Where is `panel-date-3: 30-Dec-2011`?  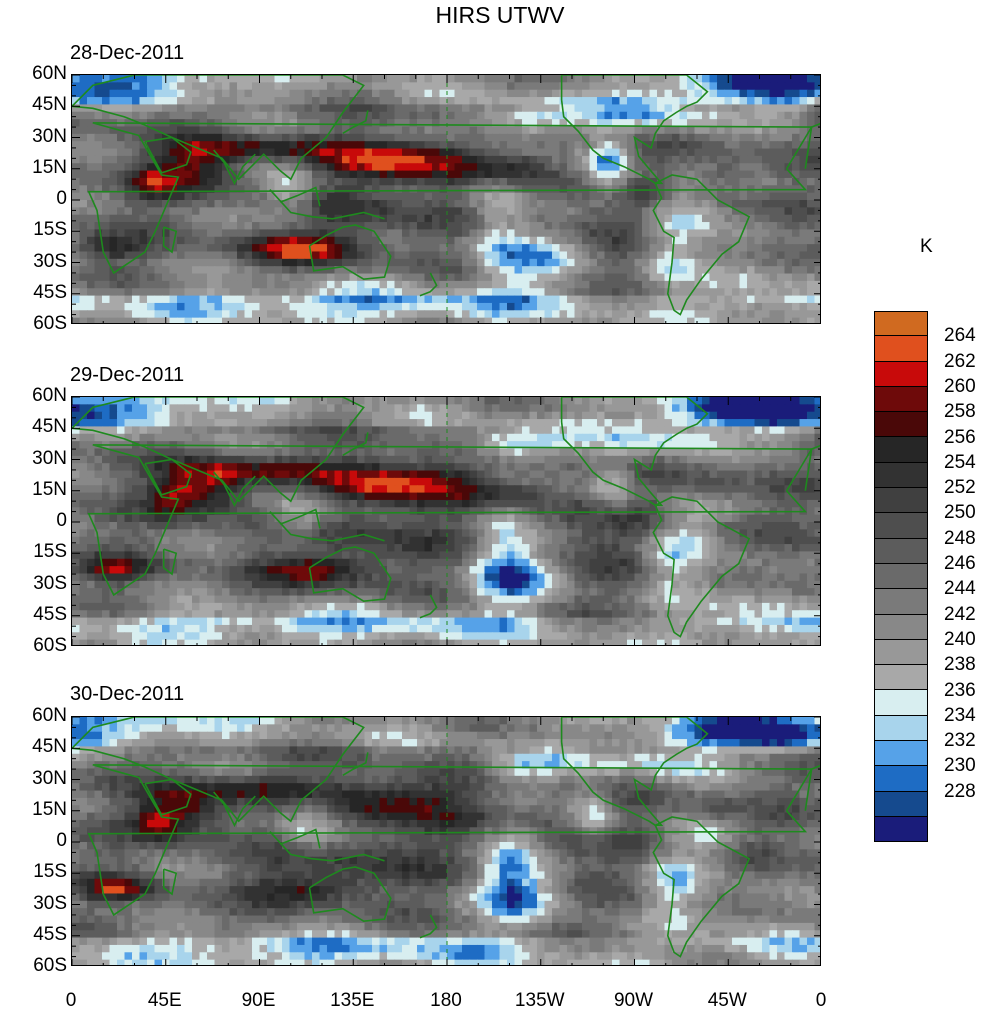
panel-date-3: 30-Dec-2011 is located at coordinates (127, 694).